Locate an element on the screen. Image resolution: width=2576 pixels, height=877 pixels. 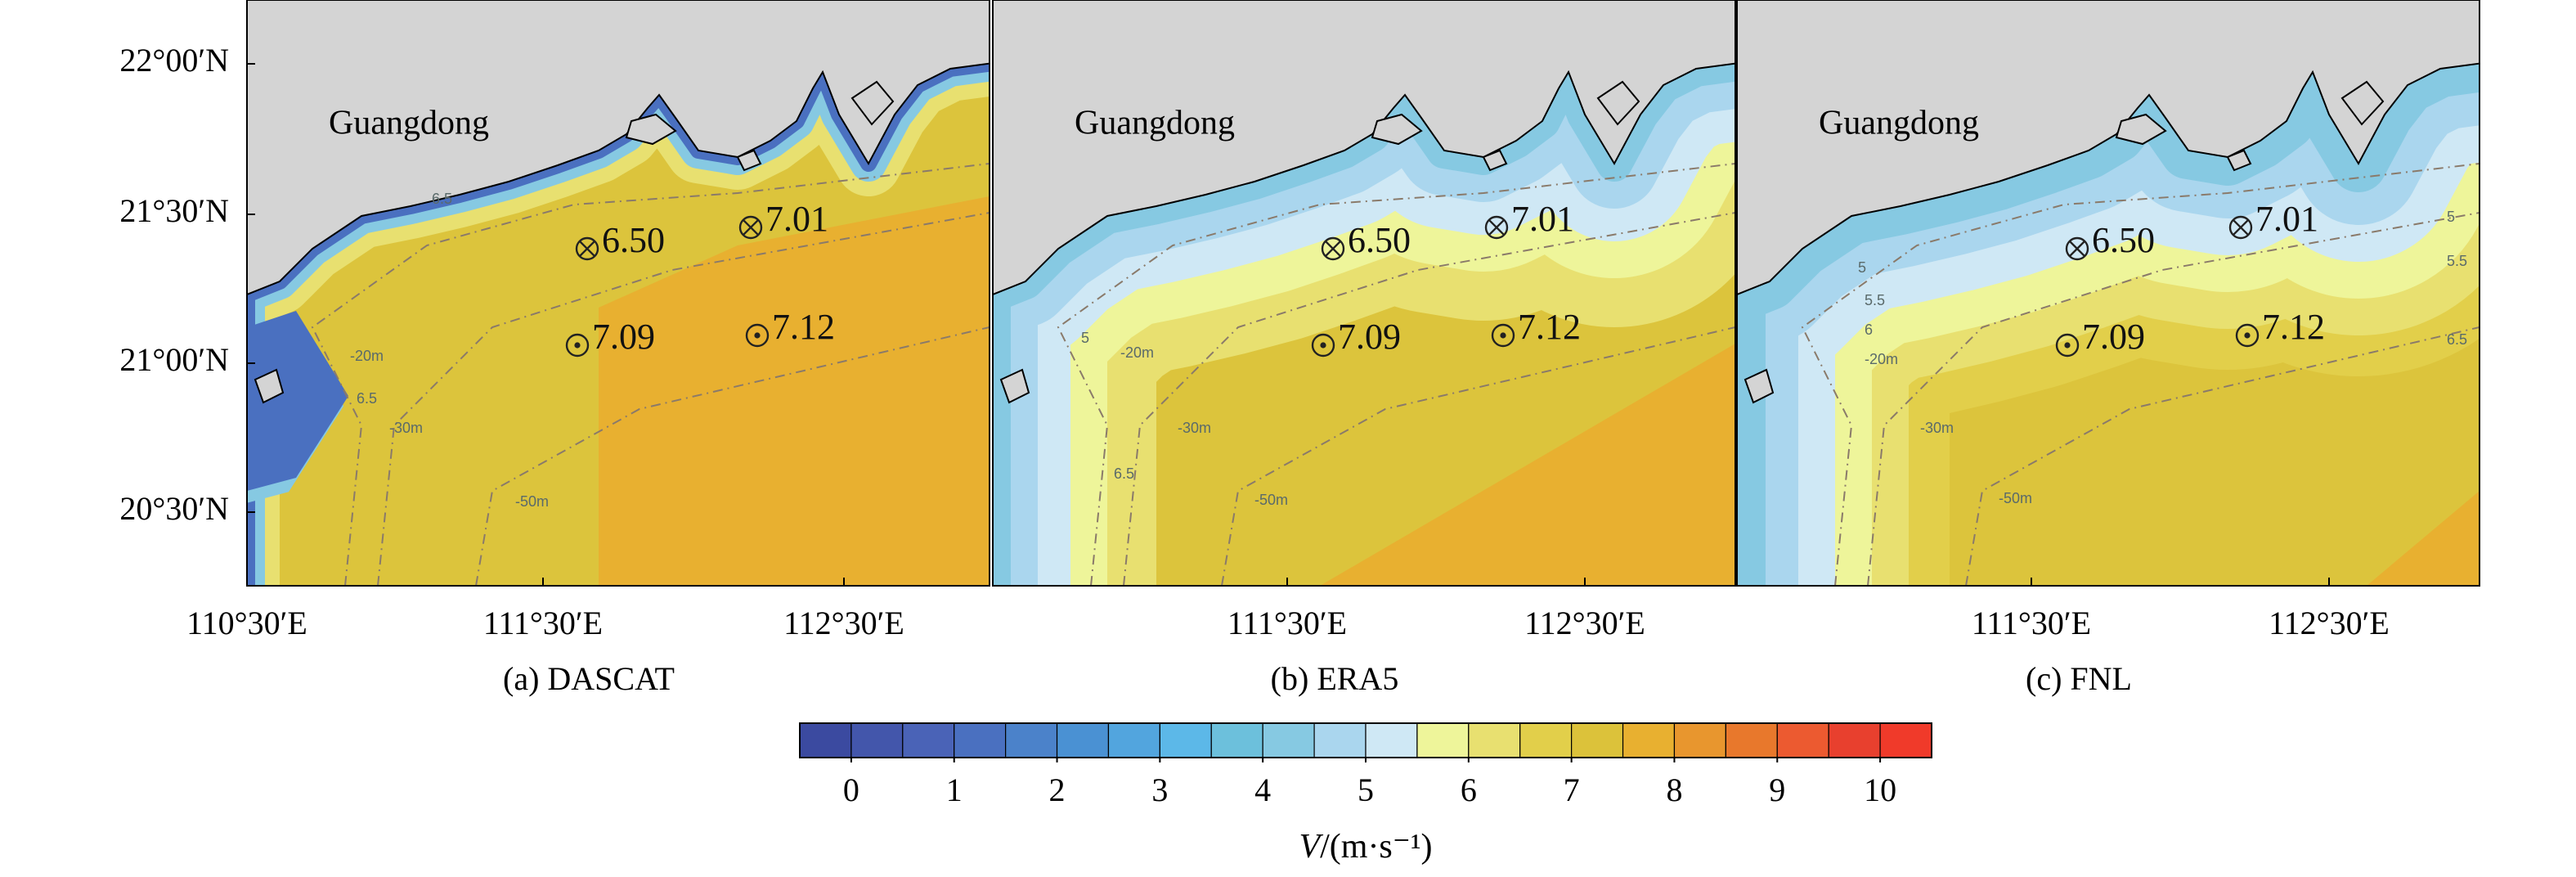
colorbar-tick-label: 1 is located at coordinates (954, 789).